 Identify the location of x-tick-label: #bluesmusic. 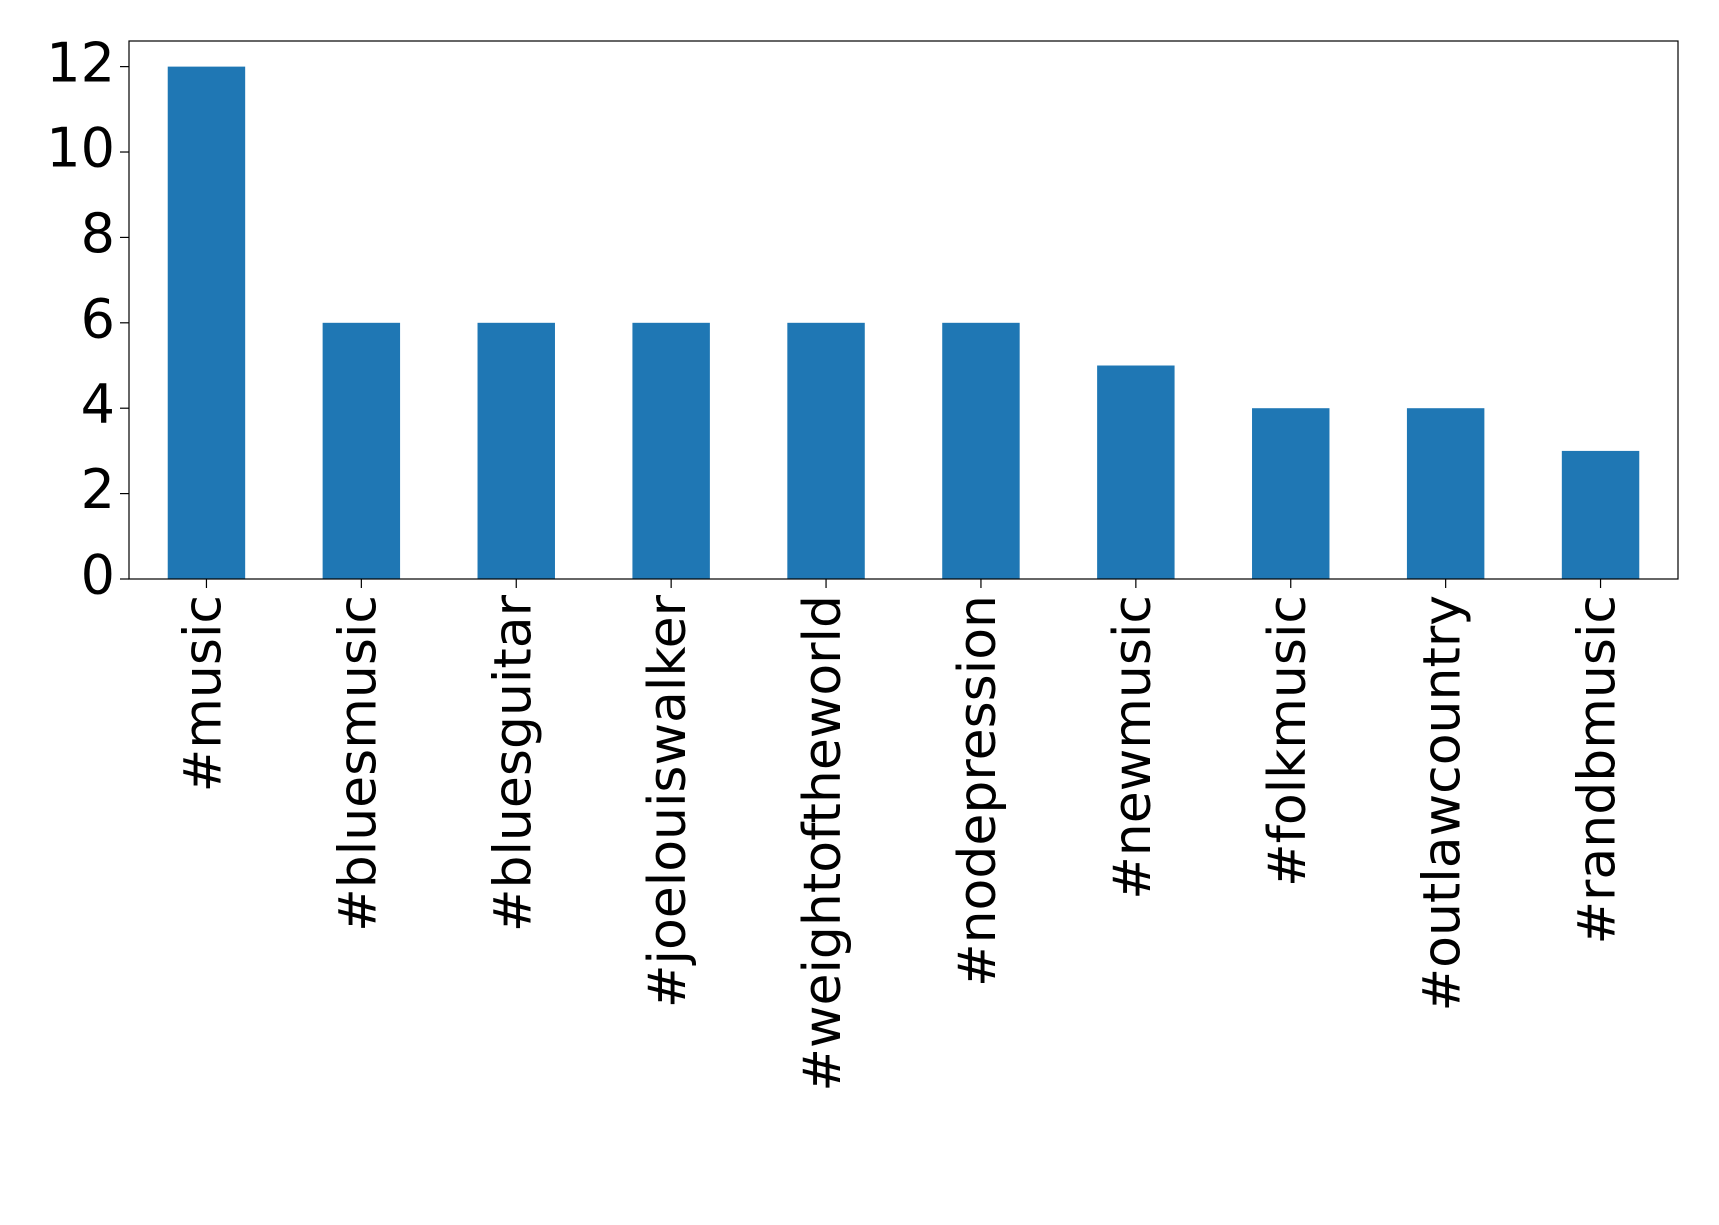
(358, 763).